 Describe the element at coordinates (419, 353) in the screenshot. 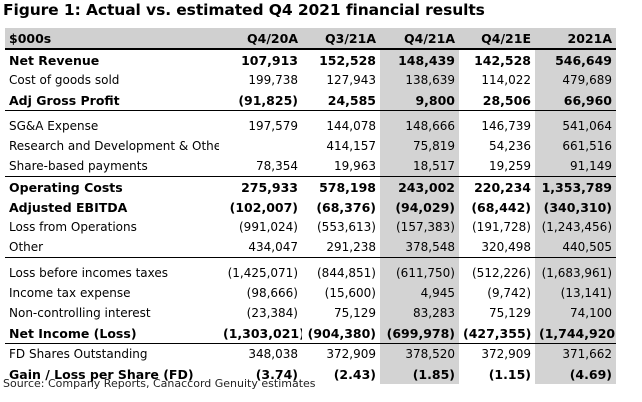

I see `row-value: 378,520` at that location.